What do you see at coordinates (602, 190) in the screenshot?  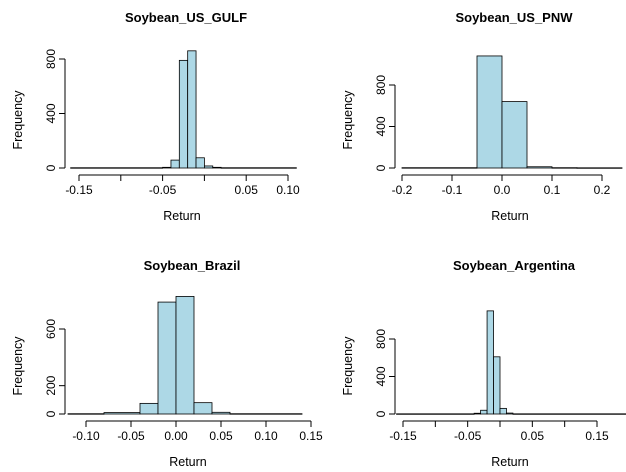 I see `x-tick-label: 0.2` at bounding box center [602, 190].